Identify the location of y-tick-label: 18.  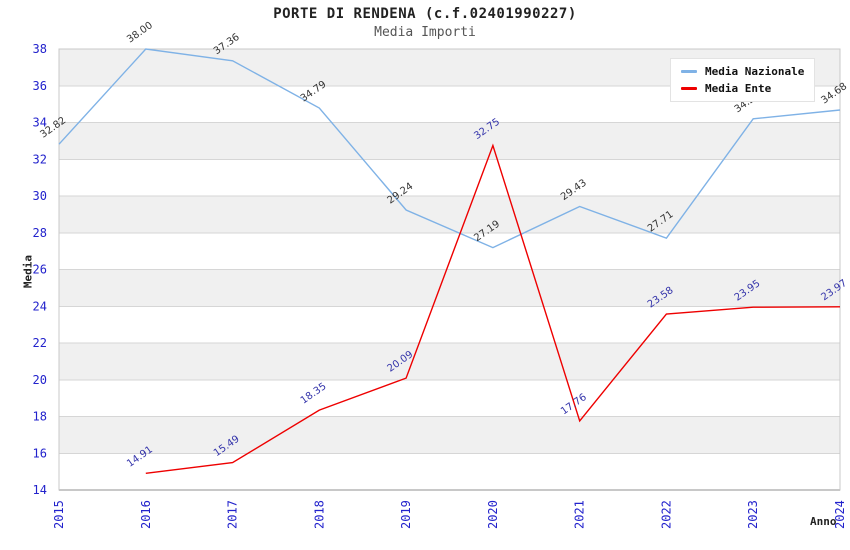
(40, 417).